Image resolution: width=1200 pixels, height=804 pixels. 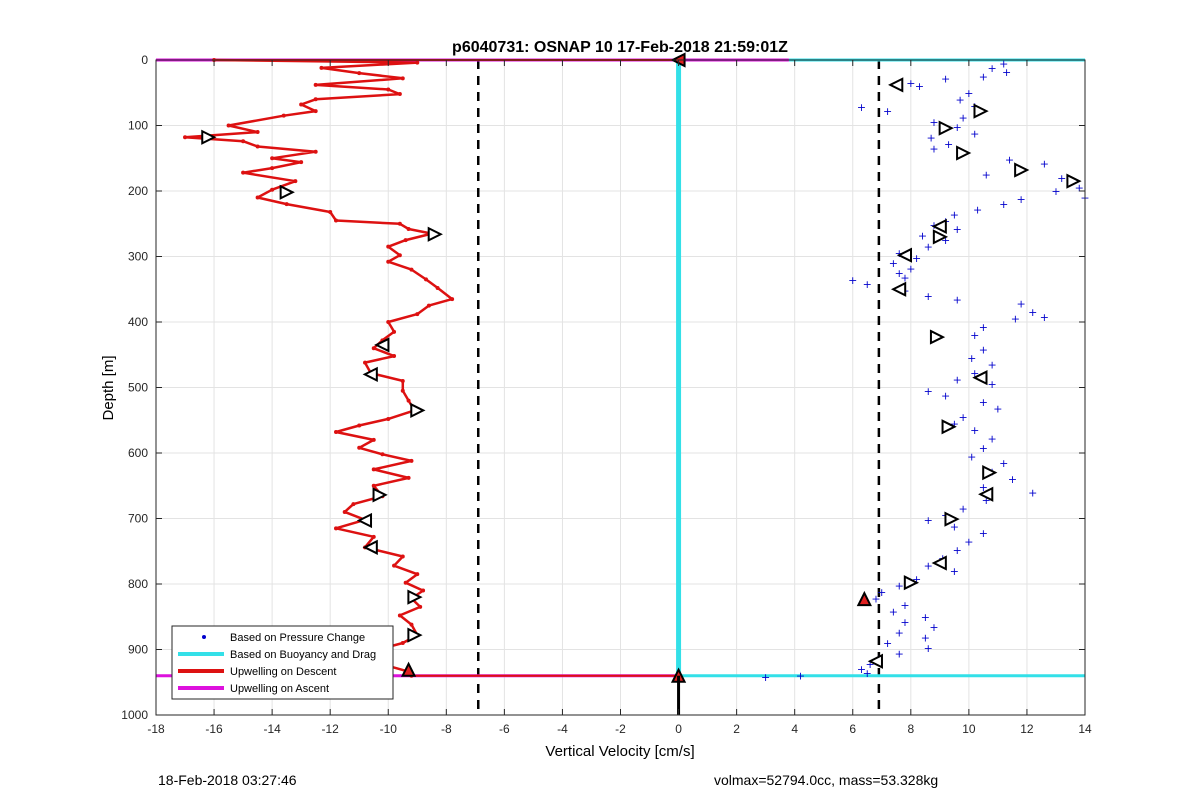 I want to click on x-tick-label: -2, so click(x=620, y=729).